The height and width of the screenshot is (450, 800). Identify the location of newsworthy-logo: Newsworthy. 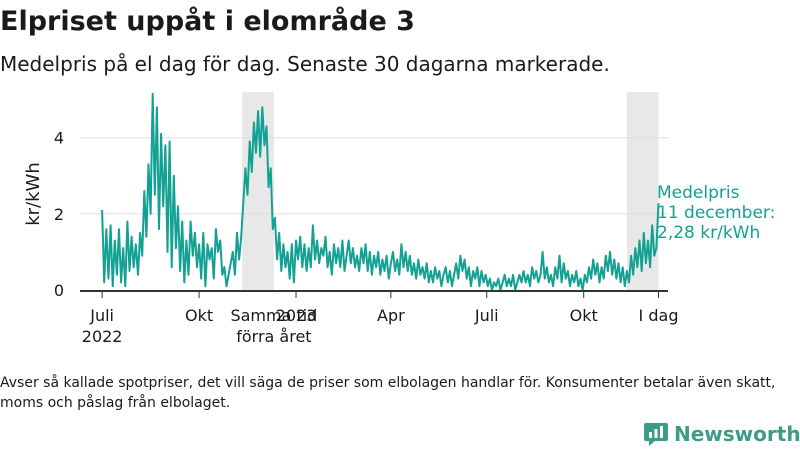
(721, 434).